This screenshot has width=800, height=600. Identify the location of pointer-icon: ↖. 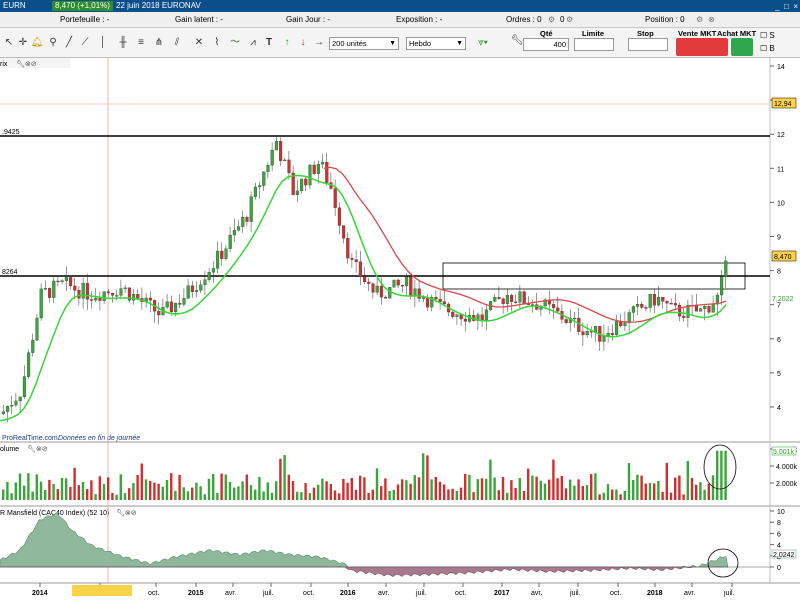
(9, 42).